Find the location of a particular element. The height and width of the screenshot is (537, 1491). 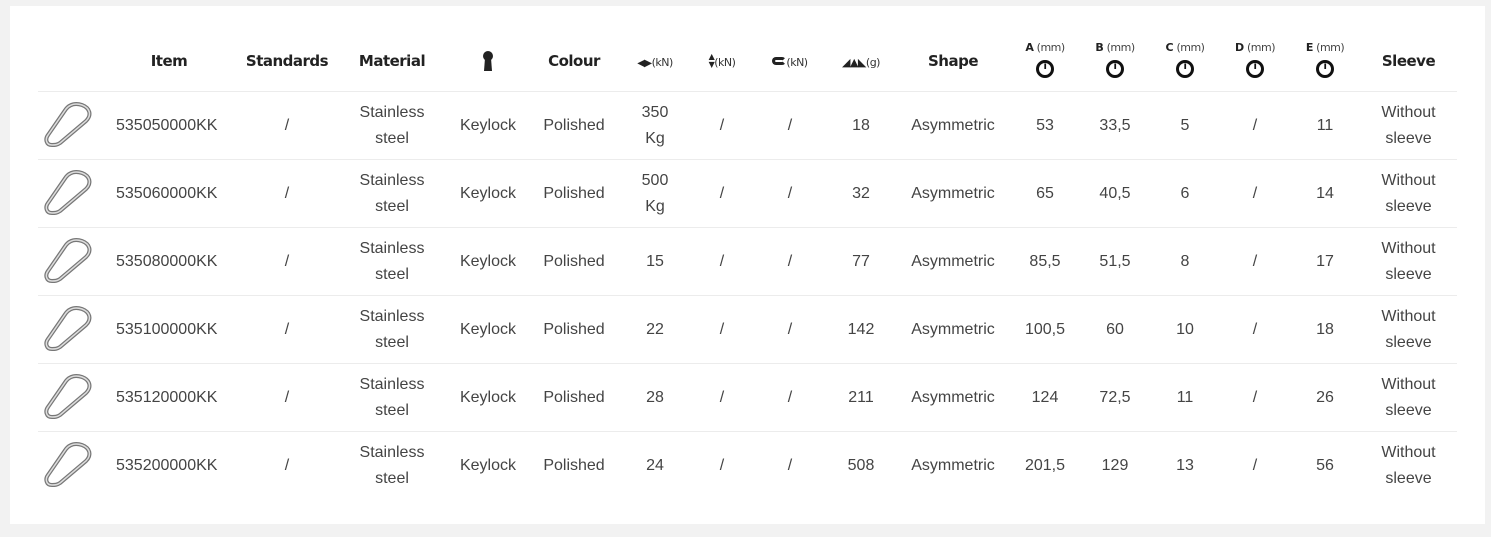

weight-cell: 18 is located at coordinates (861, 125).